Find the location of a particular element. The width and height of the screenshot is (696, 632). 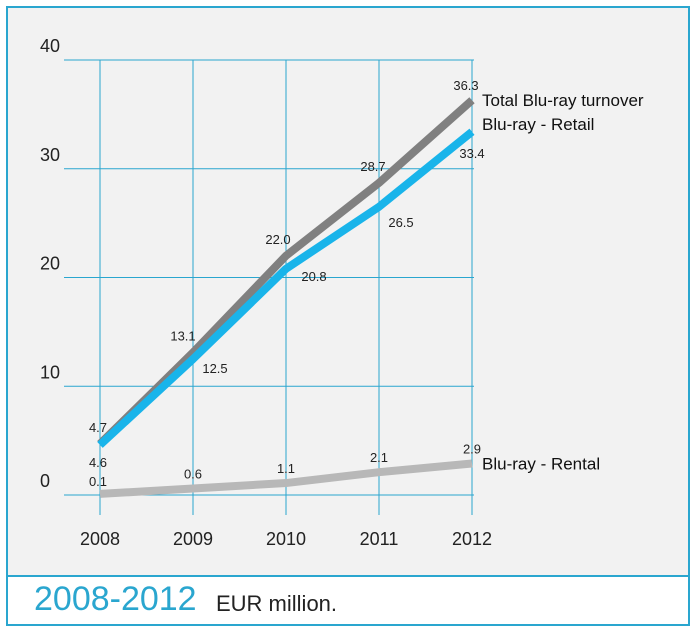

x-tick-label: 2009 is located at coordinates (193, 539).